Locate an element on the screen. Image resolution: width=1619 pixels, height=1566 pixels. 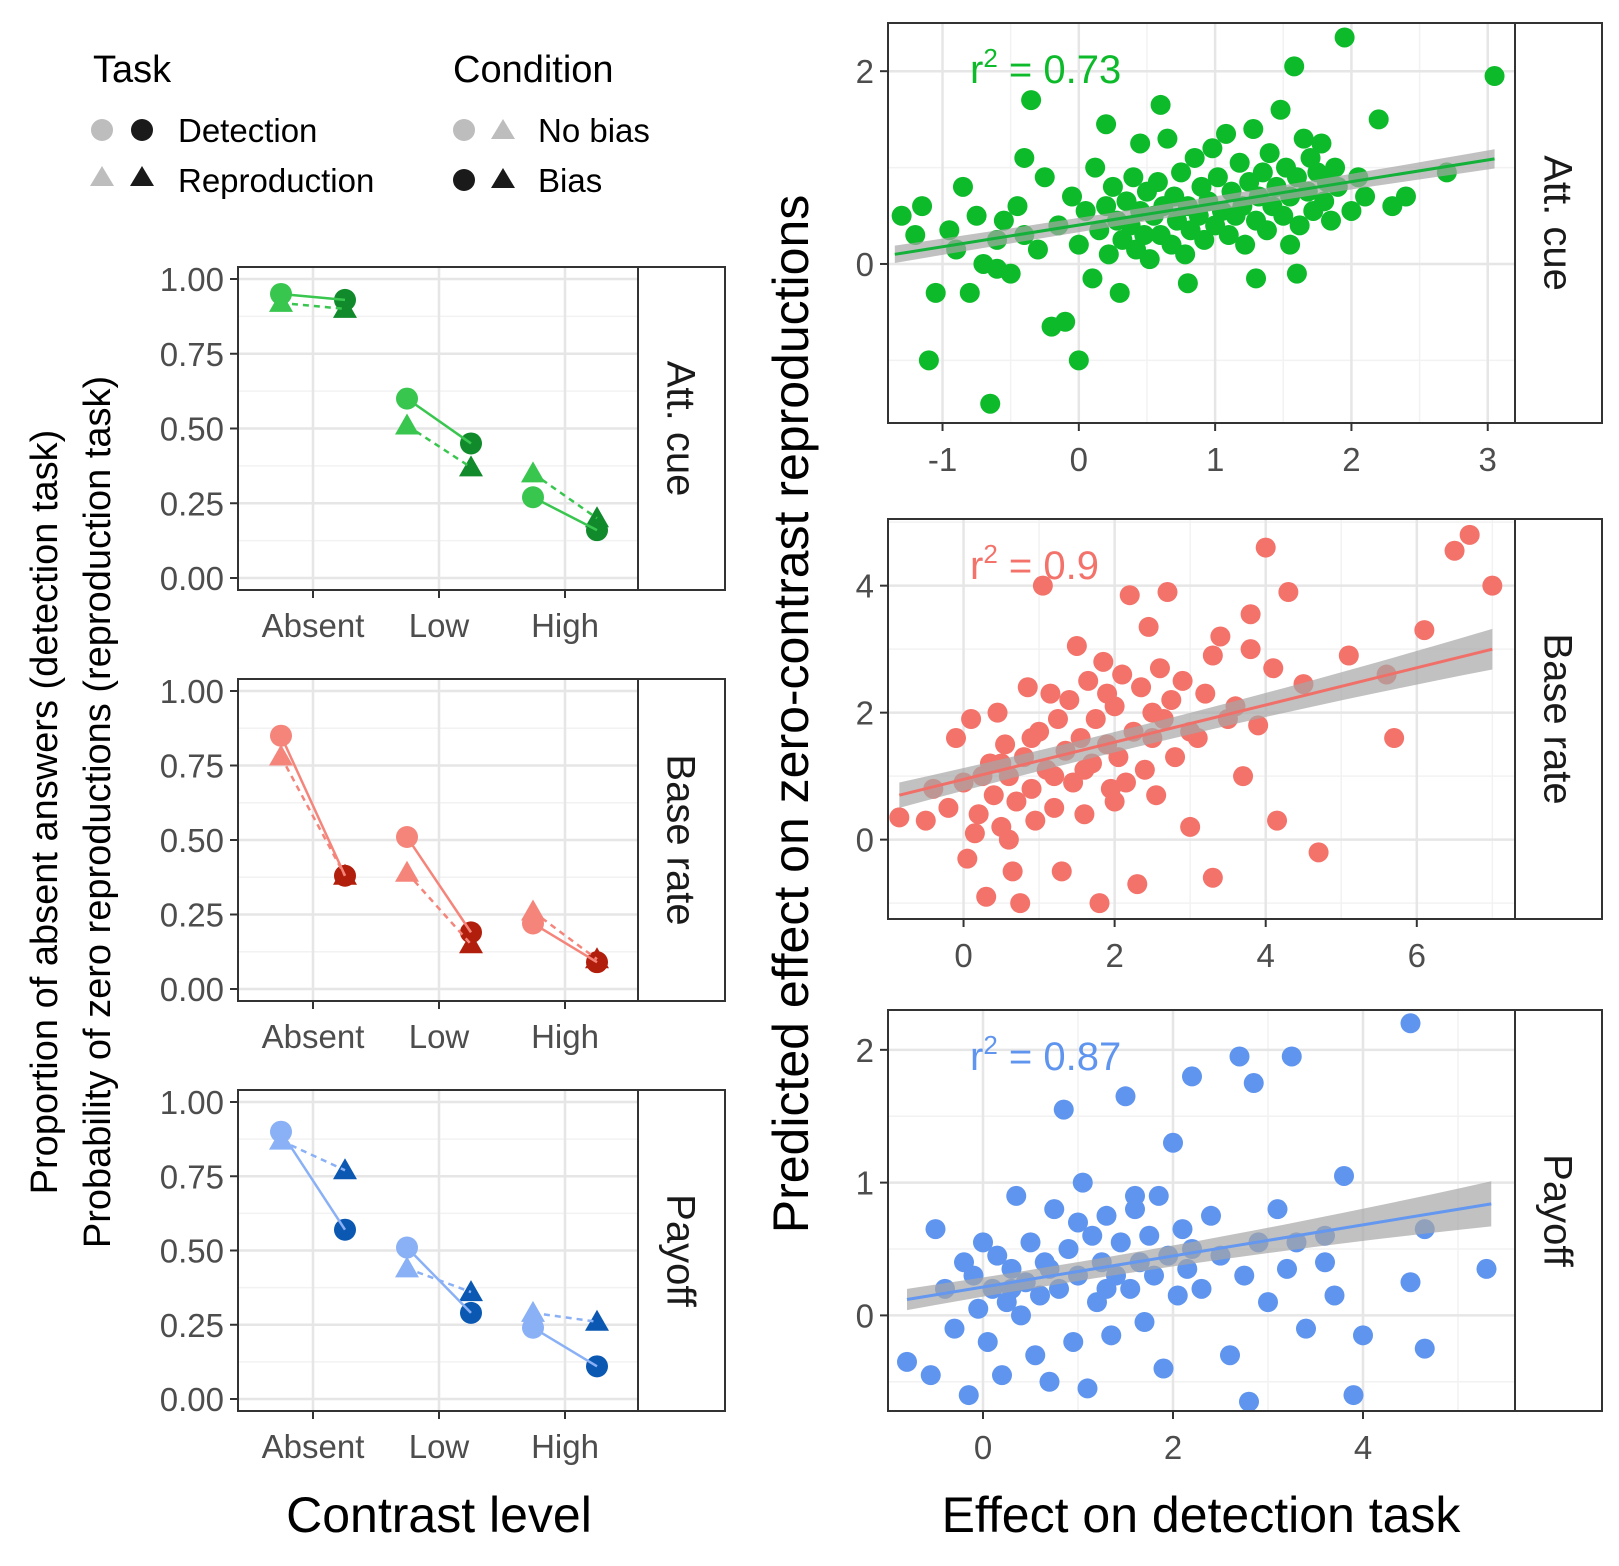
legend-task-title: Task is located at coordinates (132, 70).